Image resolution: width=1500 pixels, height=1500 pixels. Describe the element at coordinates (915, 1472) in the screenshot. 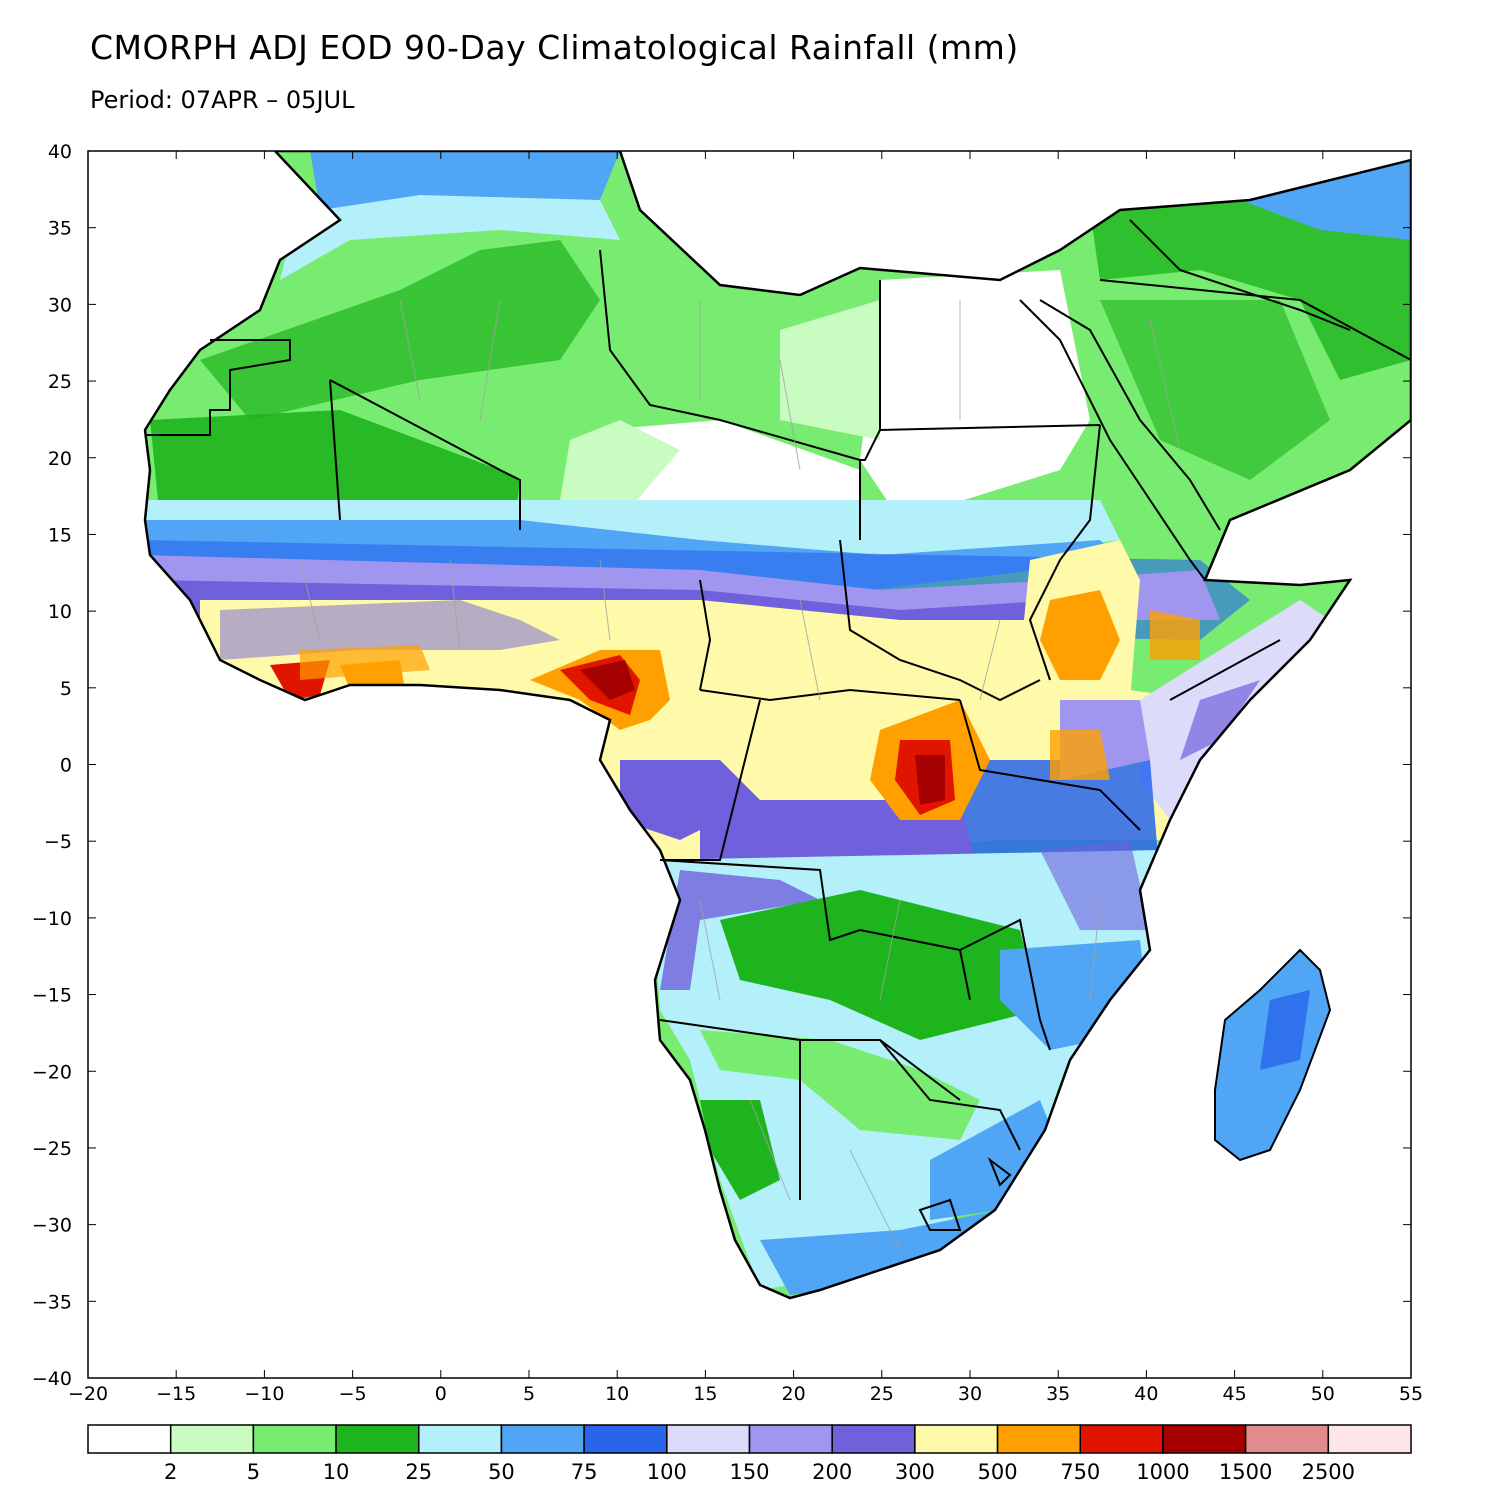

I see `colorbar-label: 300` at that location.